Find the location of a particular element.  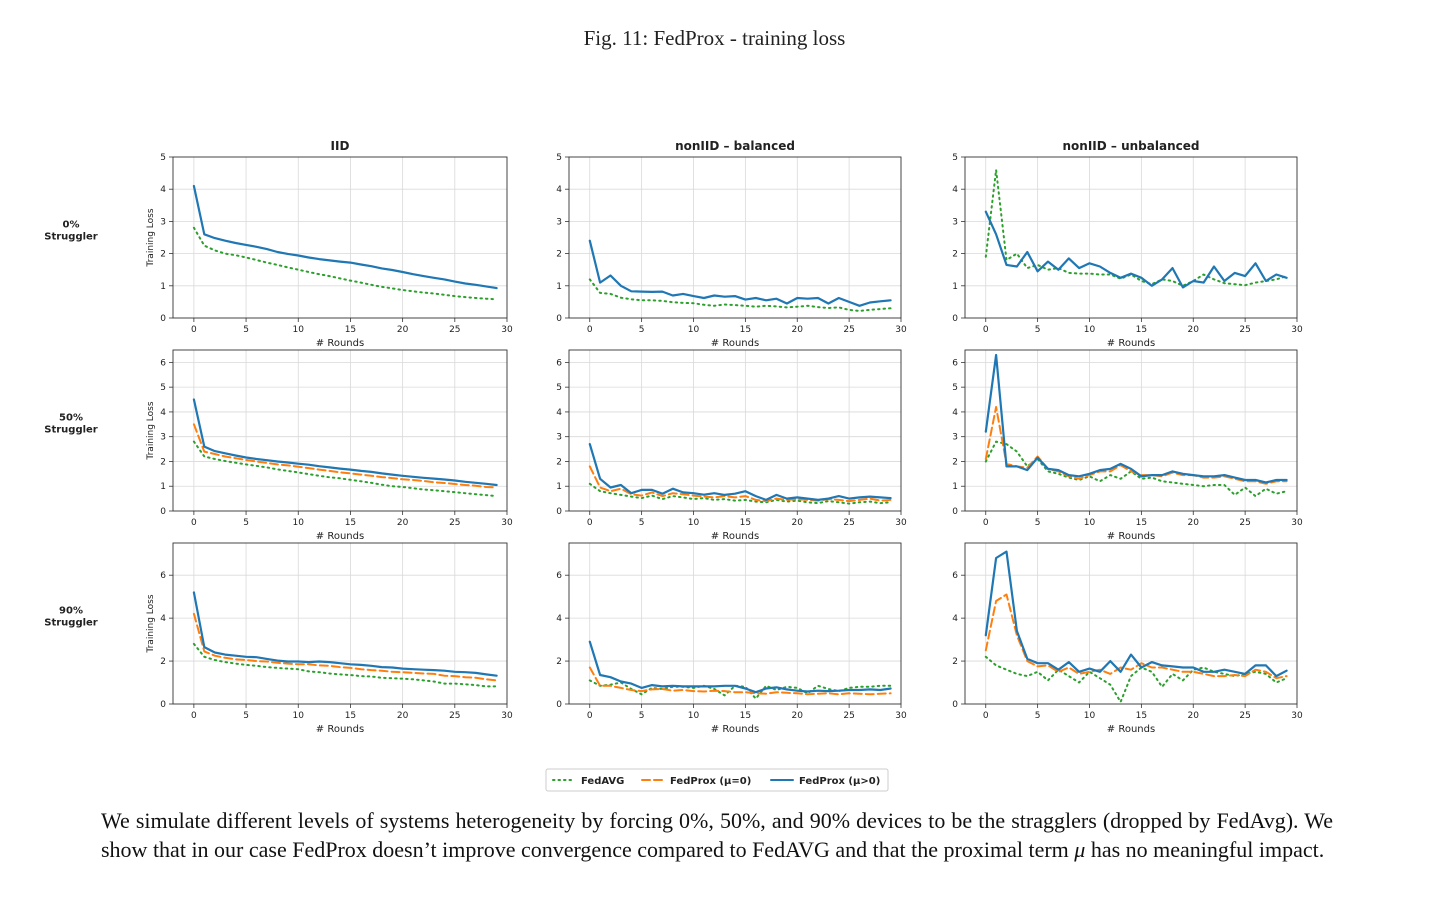

panel-r2-c1: 0 5 10 15 20 25 30 0 2 4 6 # Rounds is located at coordinates (731, 638).